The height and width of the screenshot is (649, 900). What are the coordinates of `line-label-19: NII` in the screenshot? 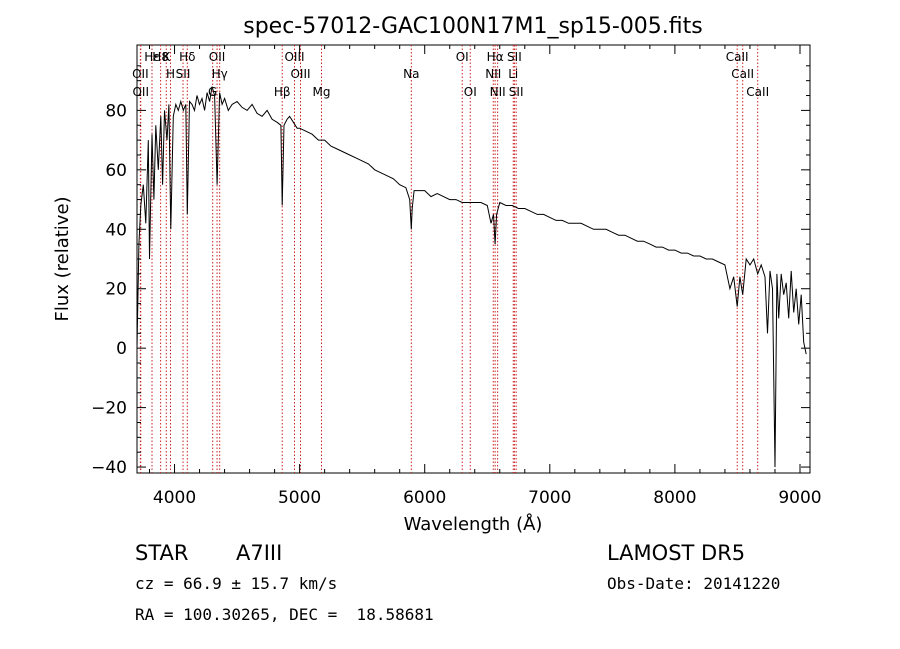 It's located at (493, 74).